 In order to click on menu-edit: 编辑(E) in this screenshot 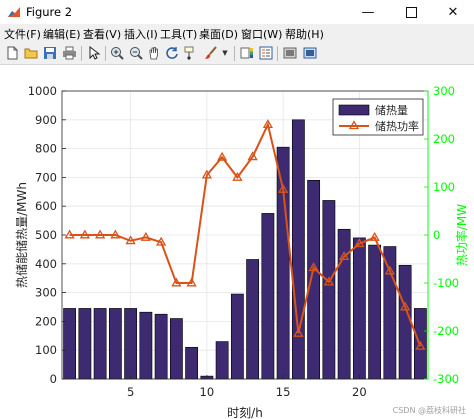, I will do `click(62, 34)`.